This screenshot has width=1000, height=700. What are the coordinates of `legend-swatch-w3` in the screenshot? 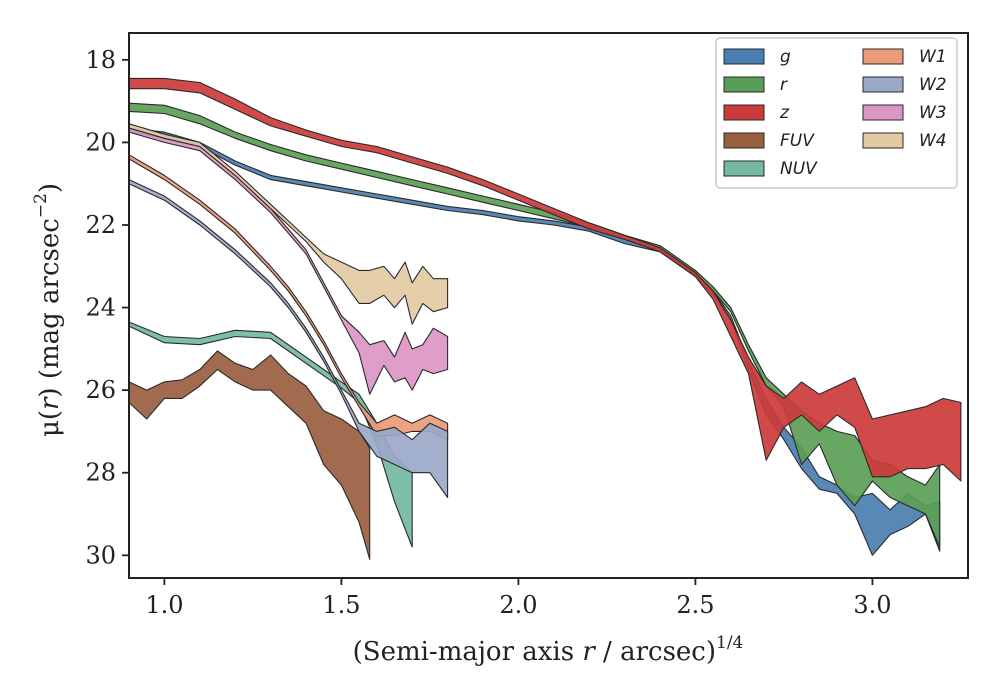 It's located at (883, 112).